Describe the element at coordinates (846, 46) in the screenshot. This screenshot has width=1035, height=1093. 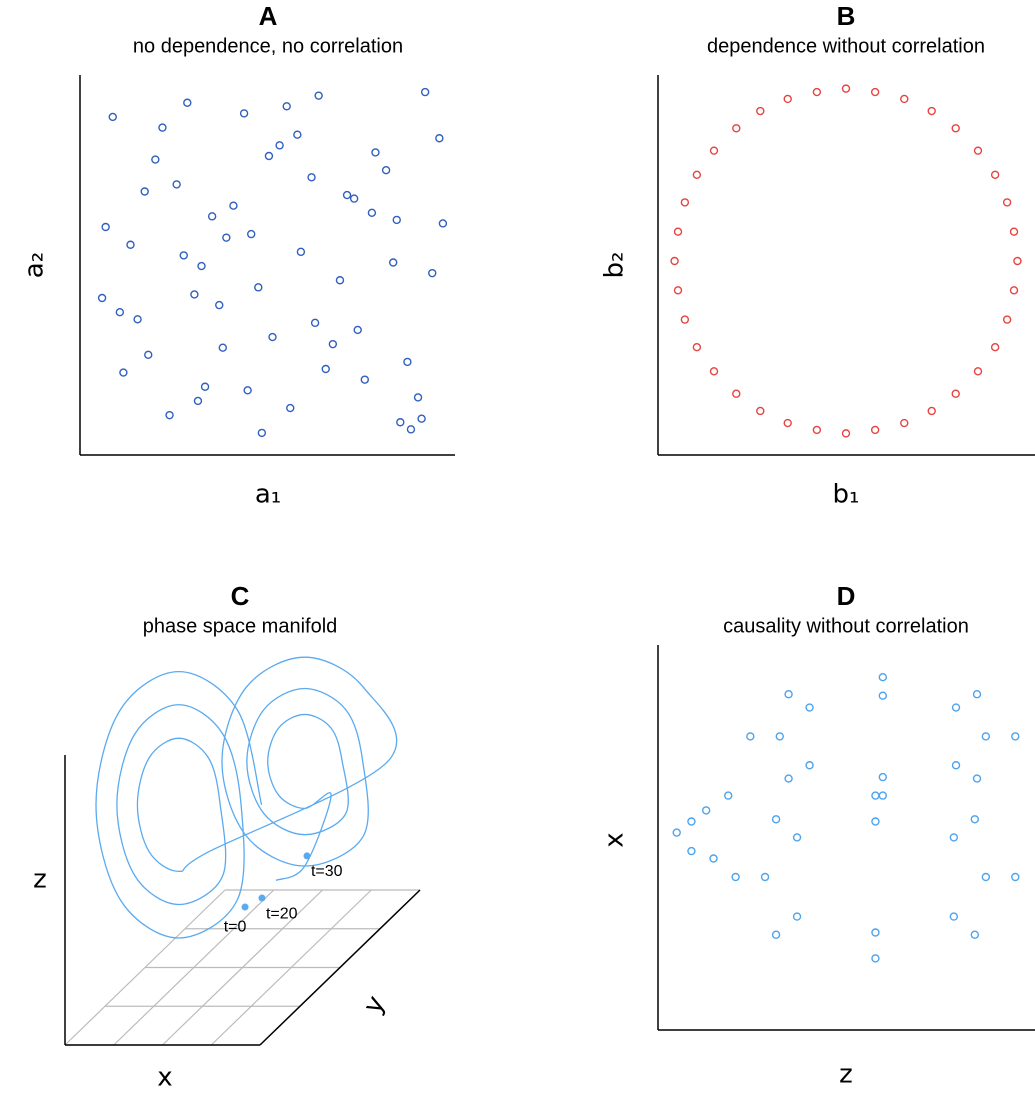
I see `panel-subtitle: dependence without correlation` at that location.